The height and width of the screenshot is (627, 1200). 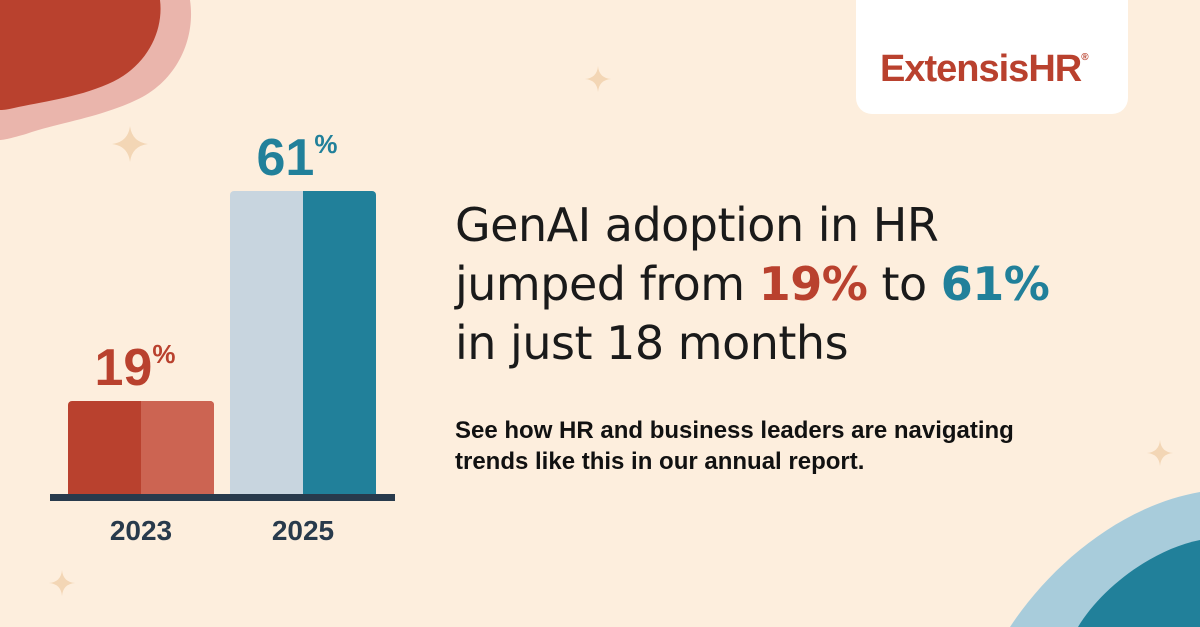 What do you see at coordinates (1055, 69) in the screenshot?
I see `logo-text-hr: HR` at bounding box center [1055, 69].